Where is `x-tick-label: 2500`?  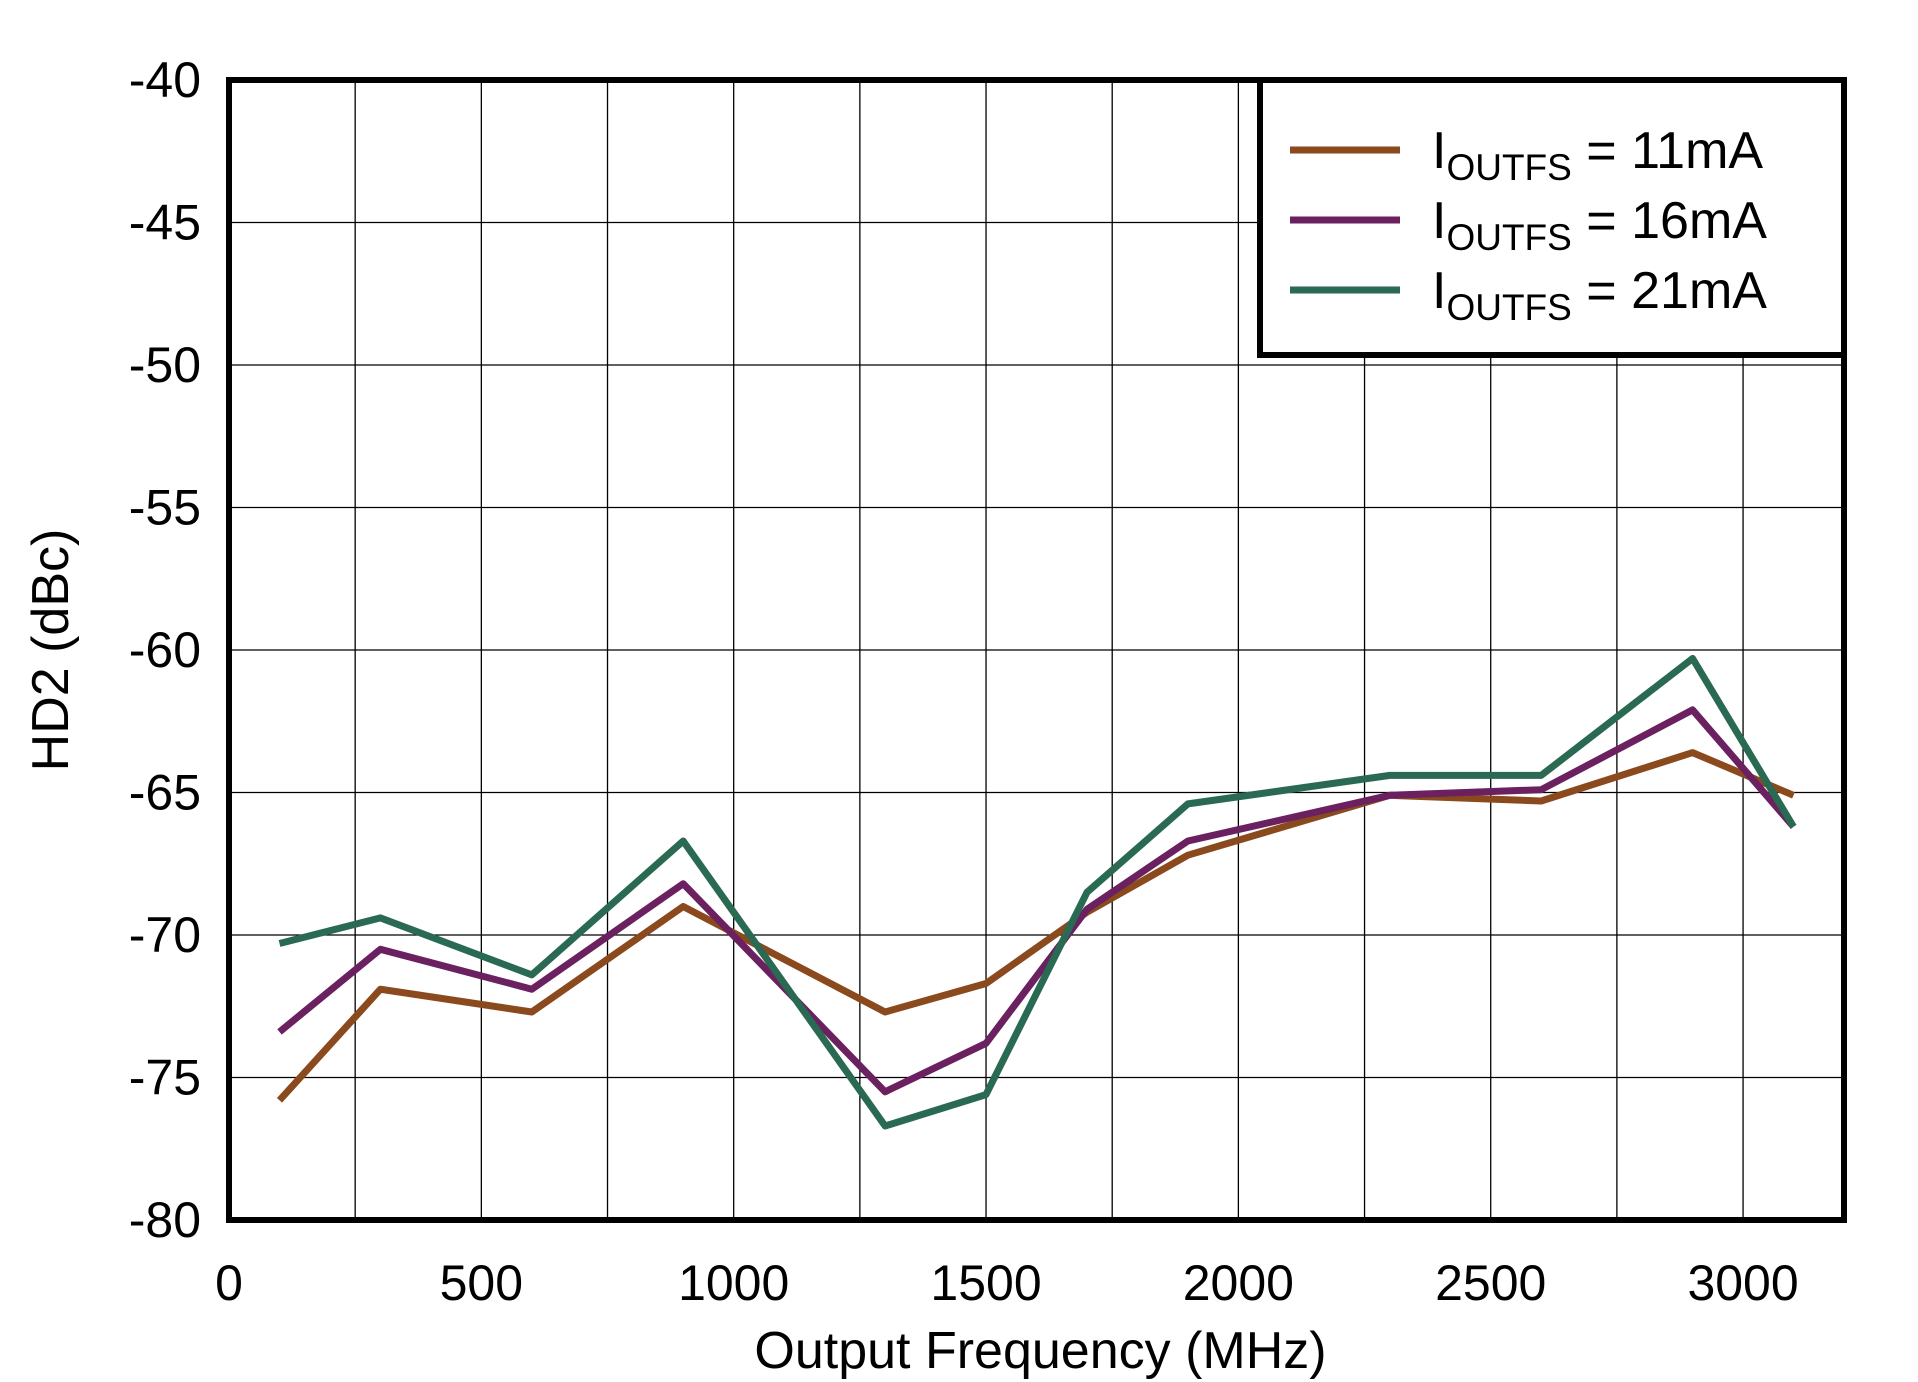 x-tick-label: 2500 is located at coordinates (1490, 1283).